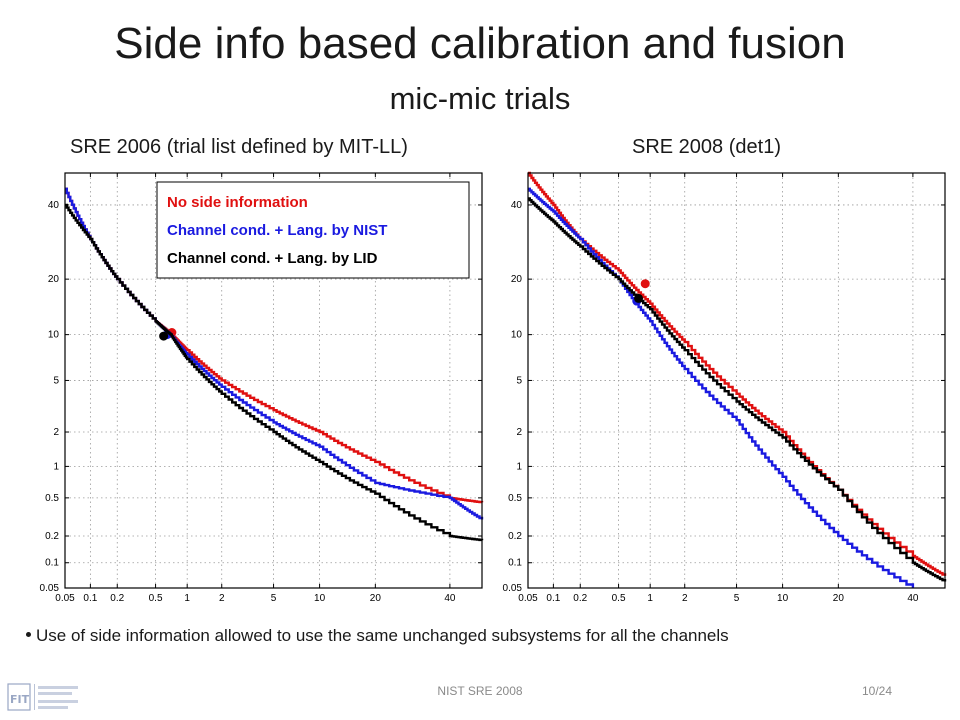 The width and height of the screenshot is (960, 720). What do you see at coordinates (706, 147) in the screenshot?
I see `chart-title-sre2008: SRE 2008 (det1)` at bounding box center [706, 147].